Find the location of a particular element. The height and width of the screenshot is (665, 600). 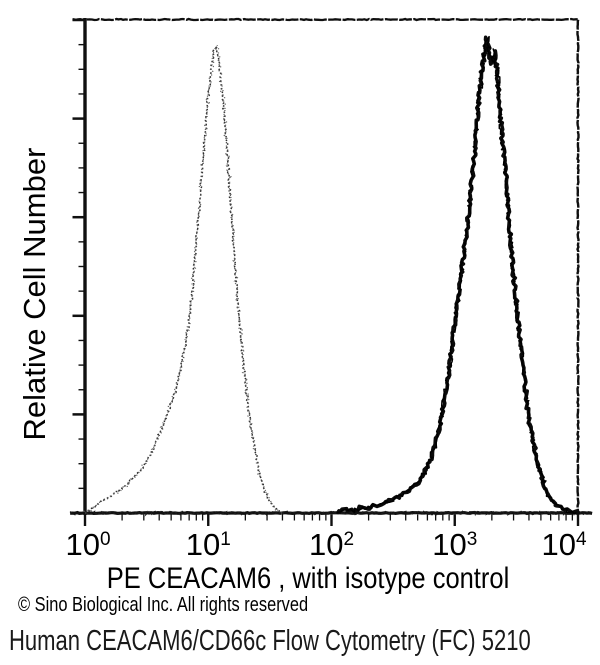

x-axis-line is located at coordinates (331, 513).